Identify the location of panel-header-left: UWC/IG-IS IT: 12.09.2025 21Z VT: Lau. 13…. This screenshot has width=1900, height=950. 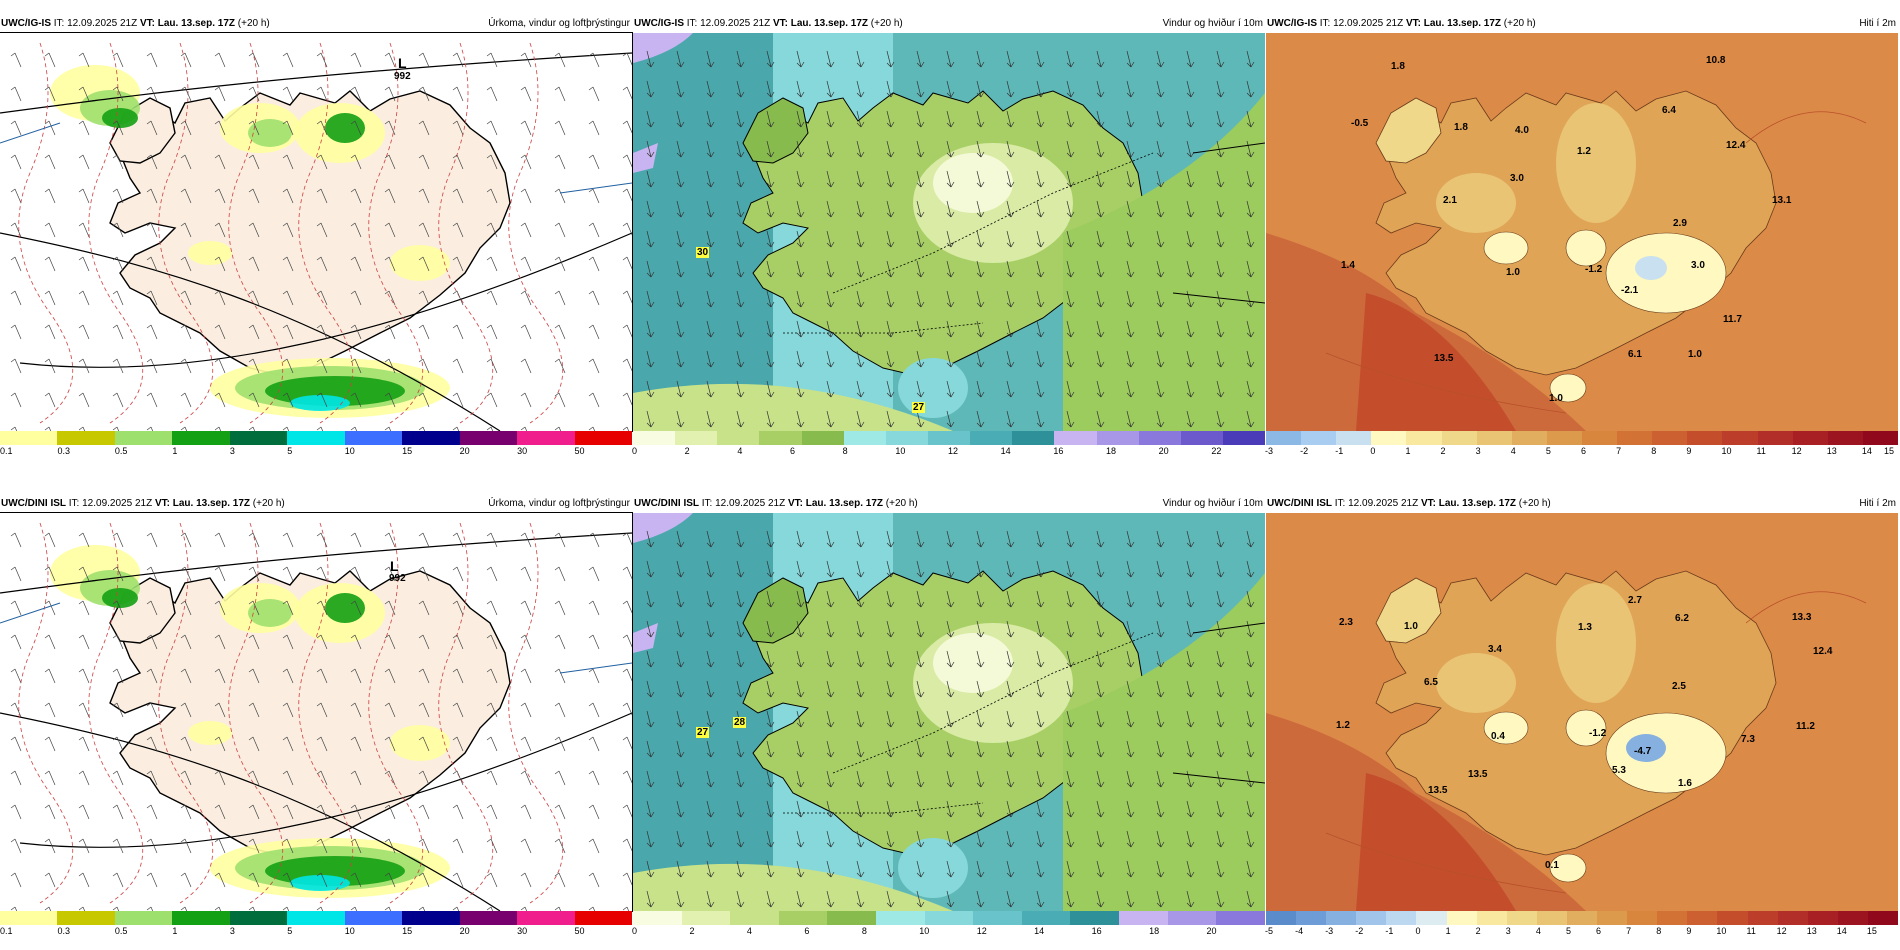
(768, 24).